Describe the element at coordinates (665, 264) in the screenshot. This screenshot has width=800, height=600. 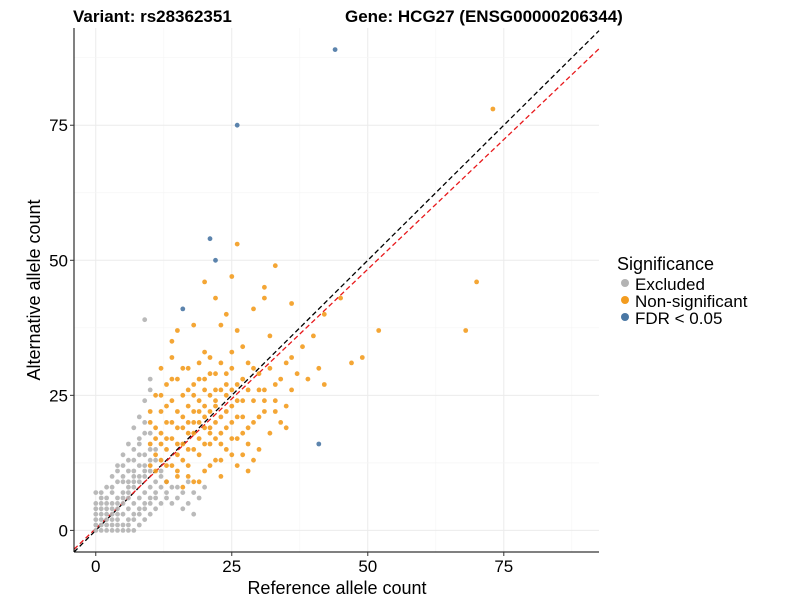
I see `legend-title: Significance` at that location.